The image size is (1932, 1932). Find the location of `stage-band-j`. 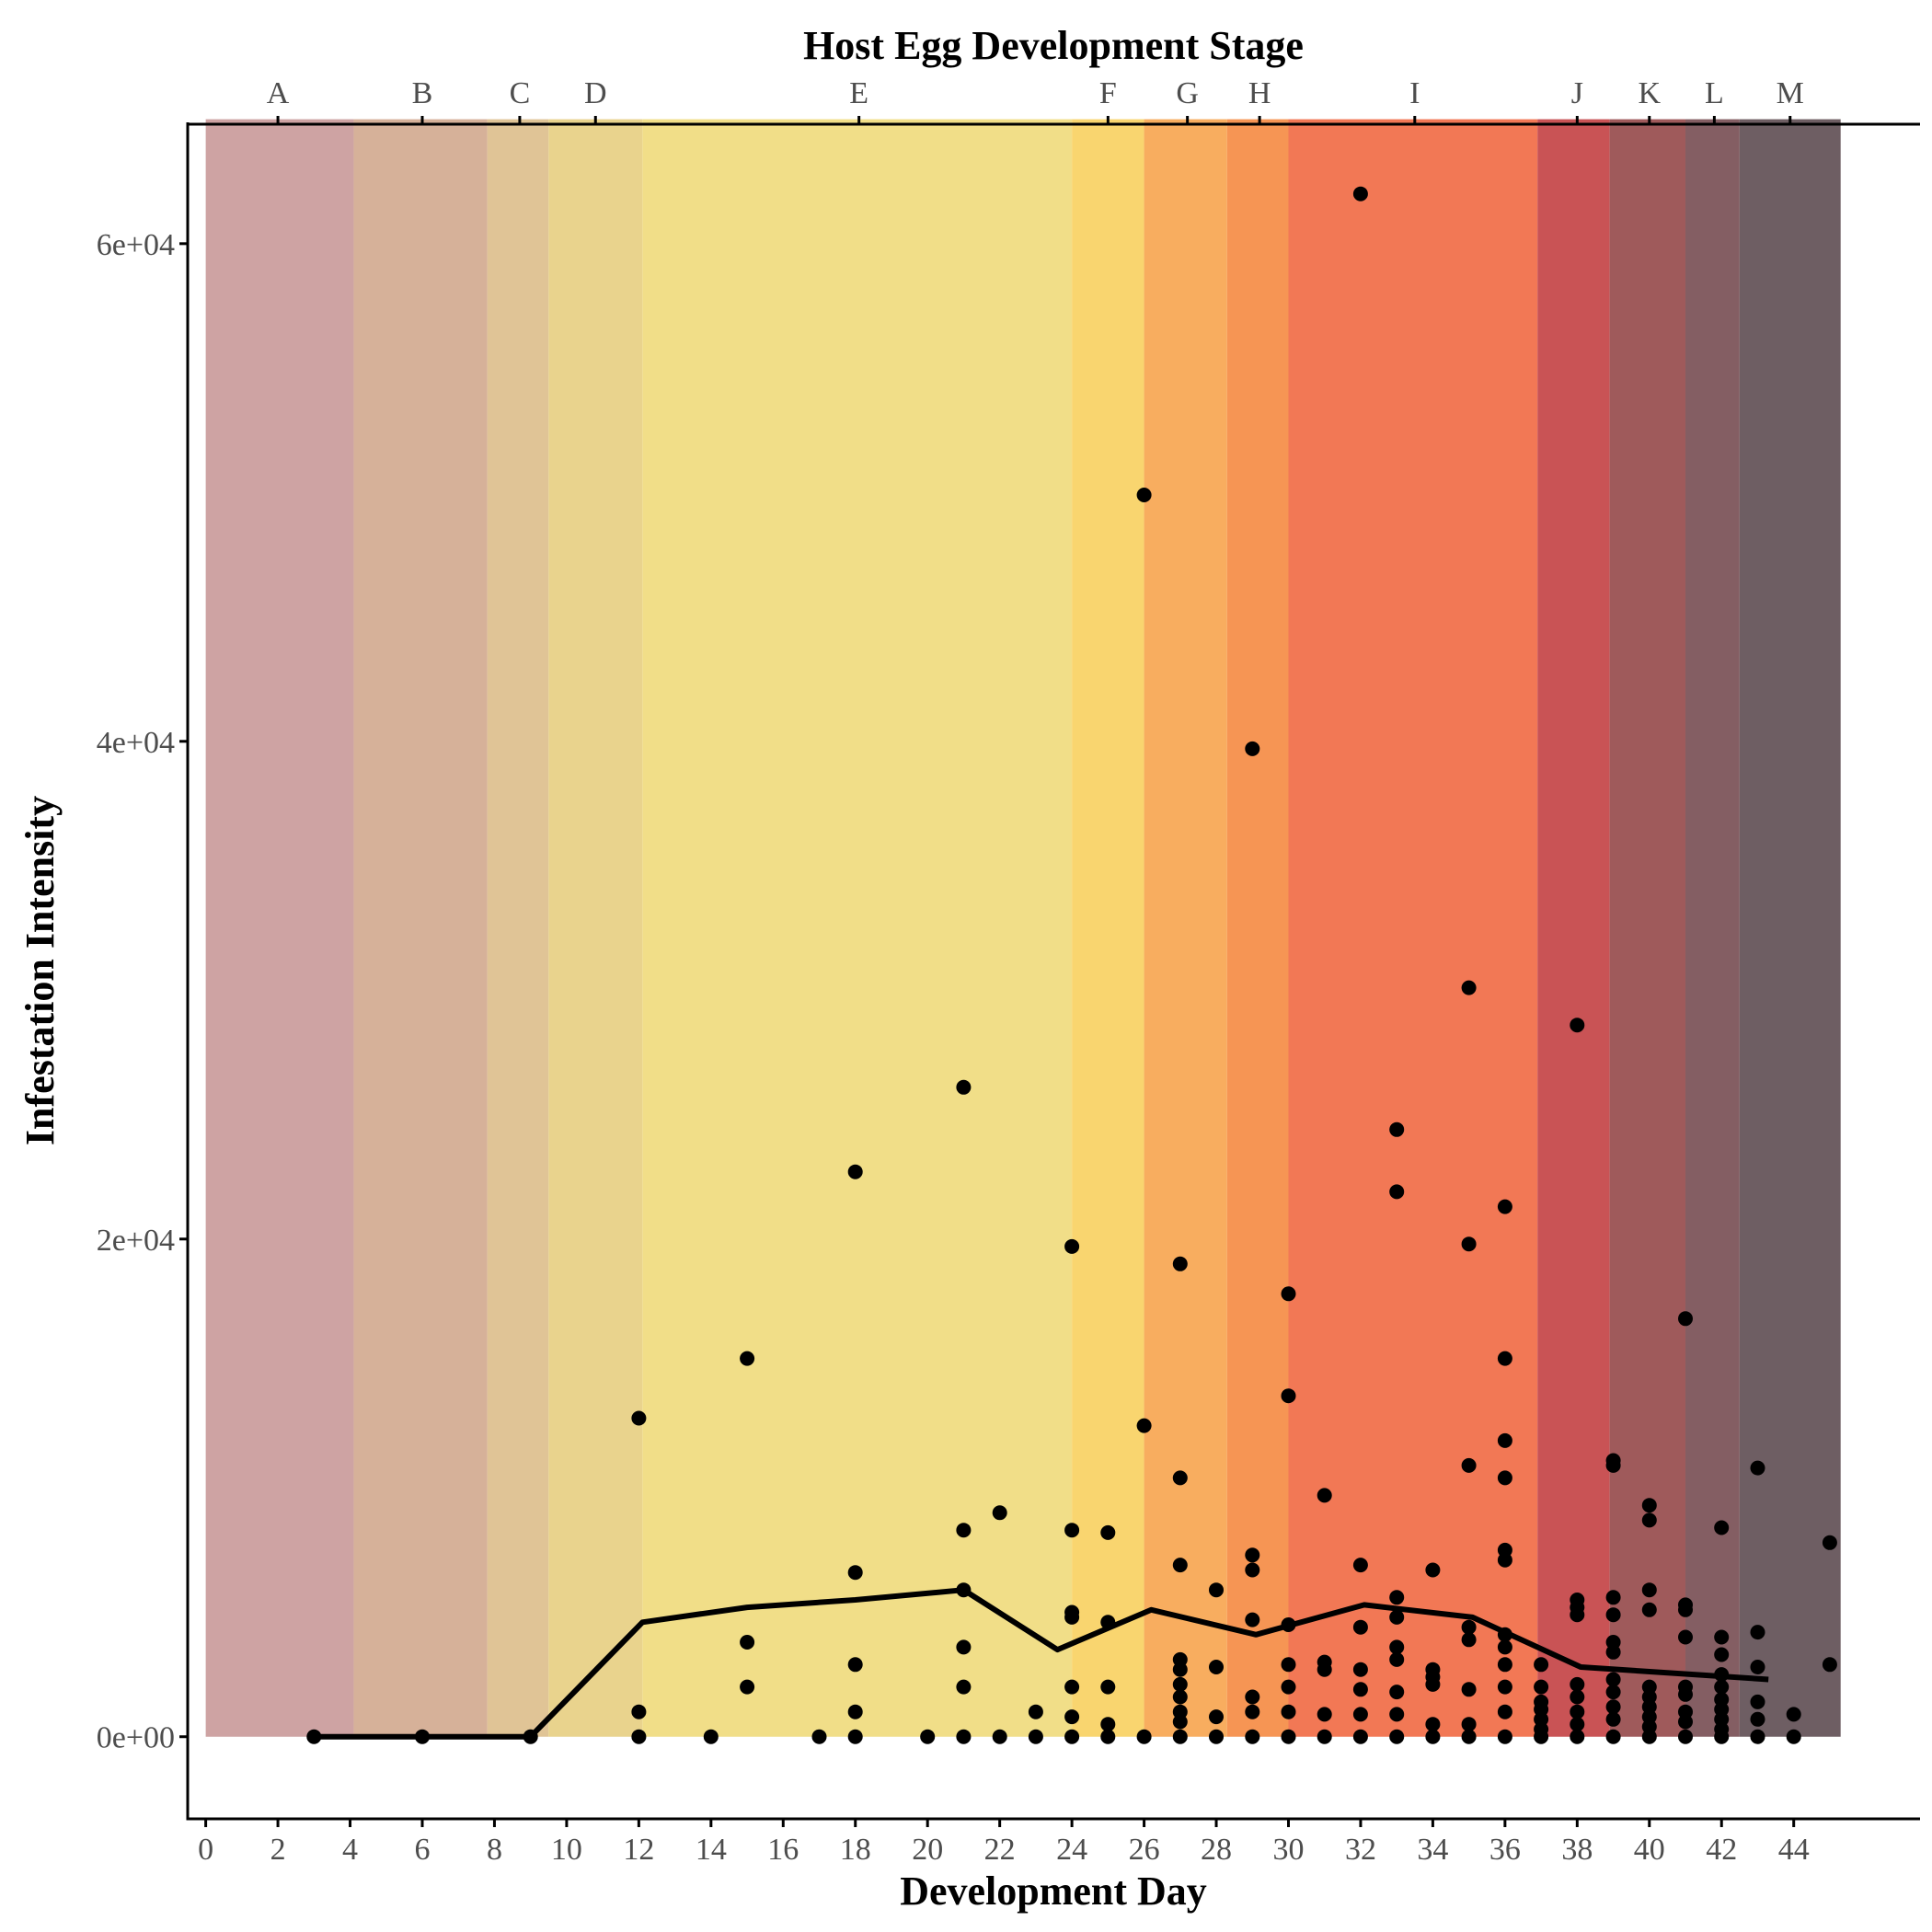

stage-band-j is located at coordinates (1573, 928).